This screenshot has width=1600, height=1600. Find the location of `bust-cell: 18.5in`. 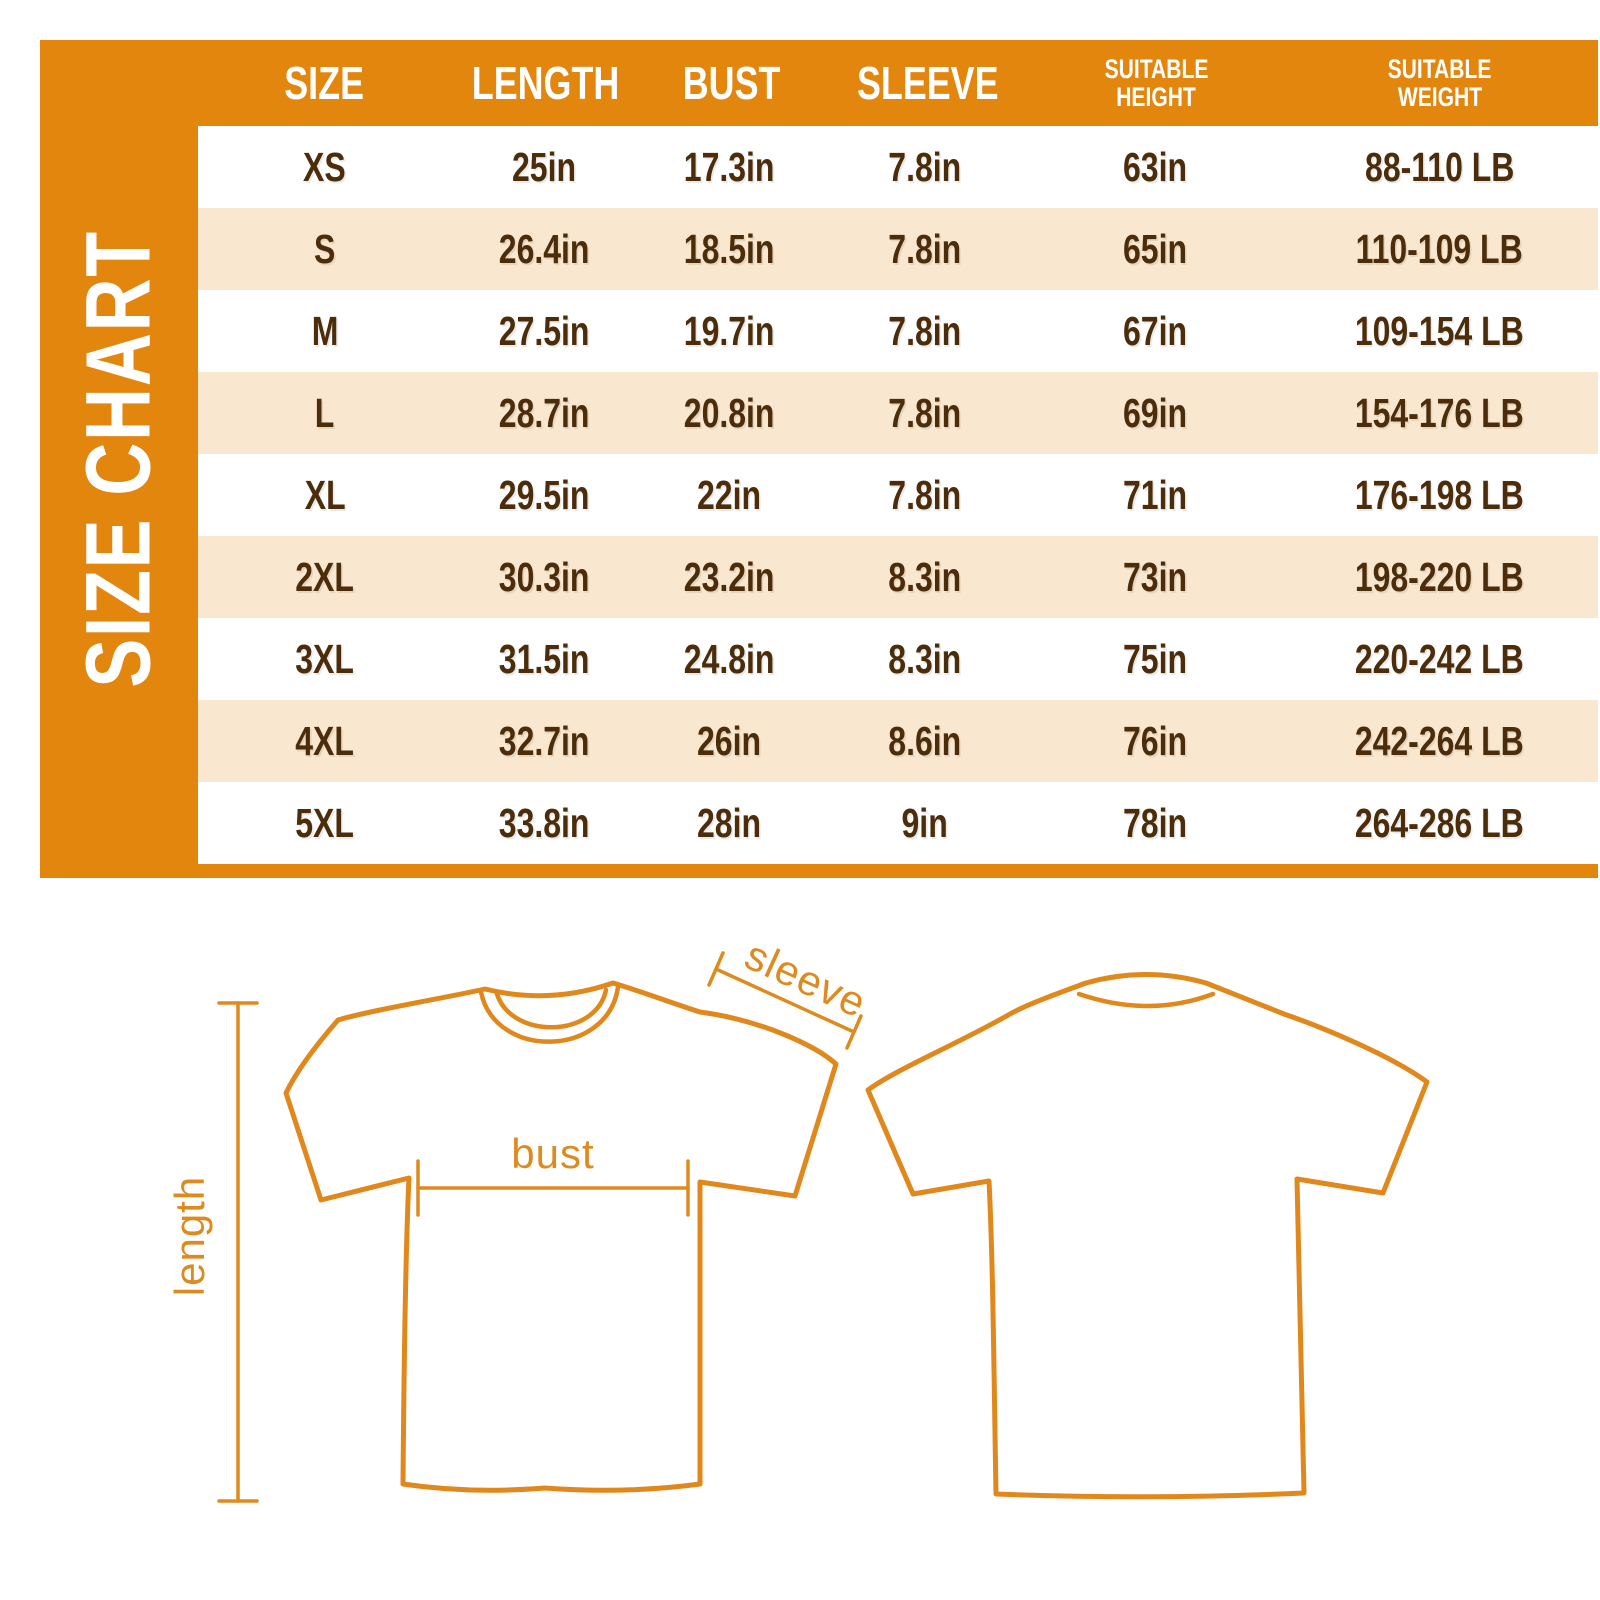

bust-cell: 18.5in is located at coordinates (729, 248).